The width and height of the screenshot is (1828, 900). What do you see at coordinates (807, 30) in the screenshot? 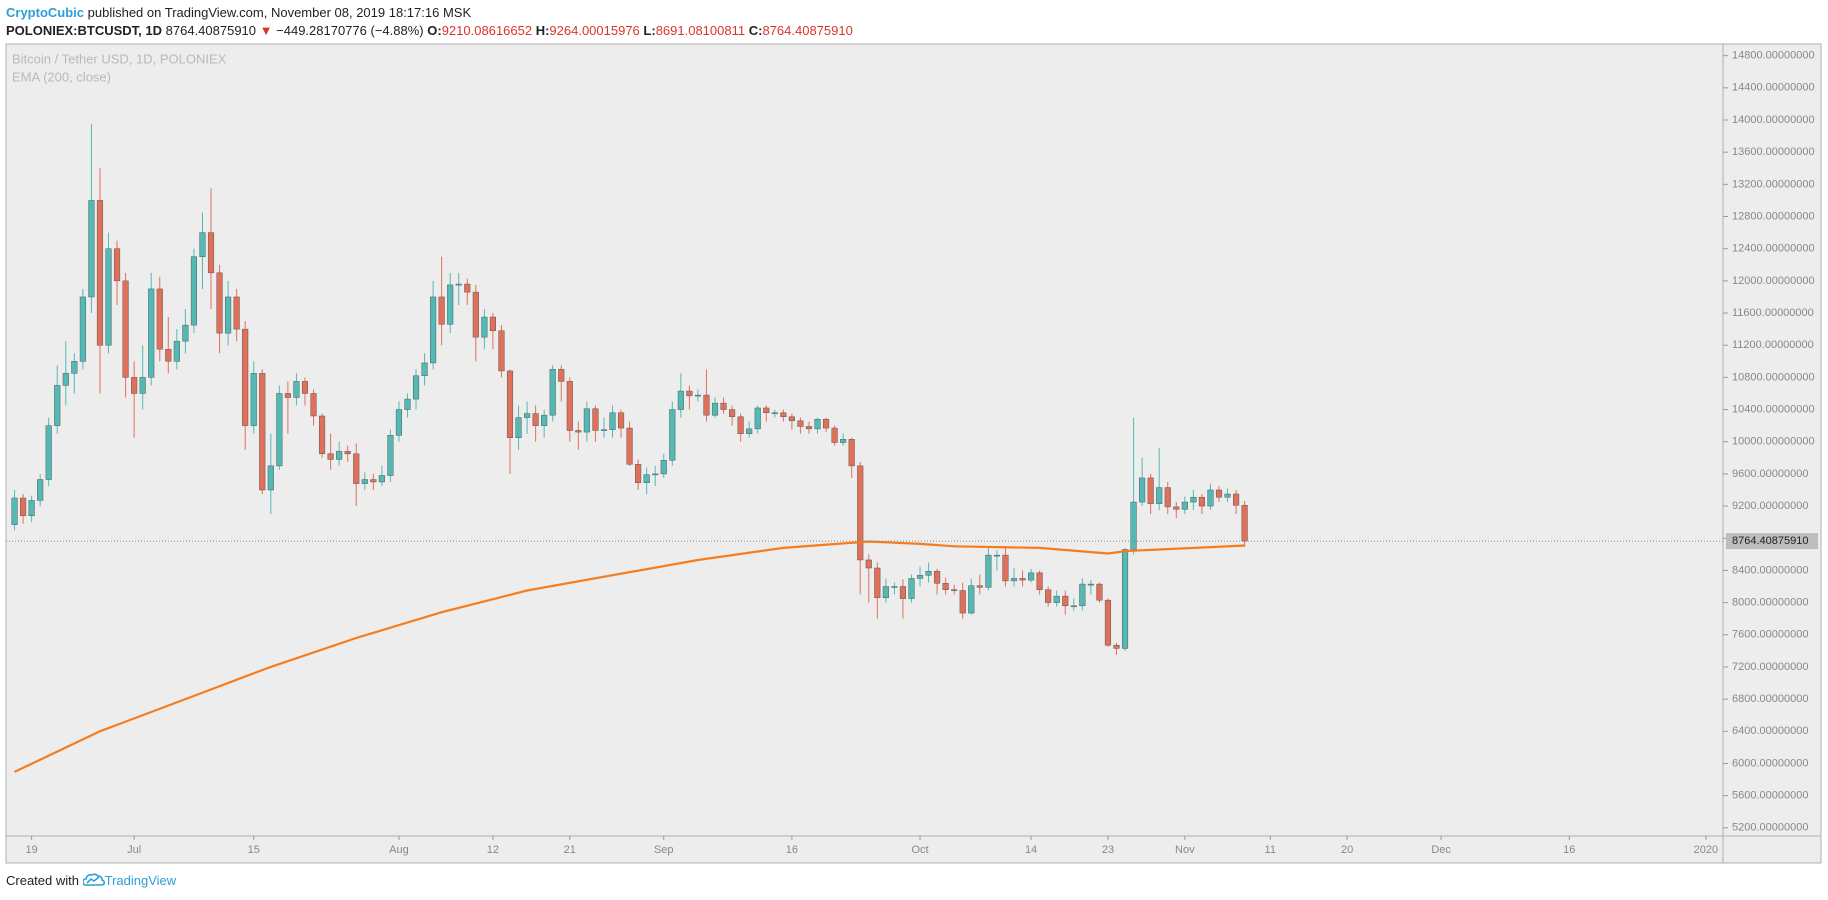
I see `ohlc-value: 8764.40875910` at bounding box center [807, 30].